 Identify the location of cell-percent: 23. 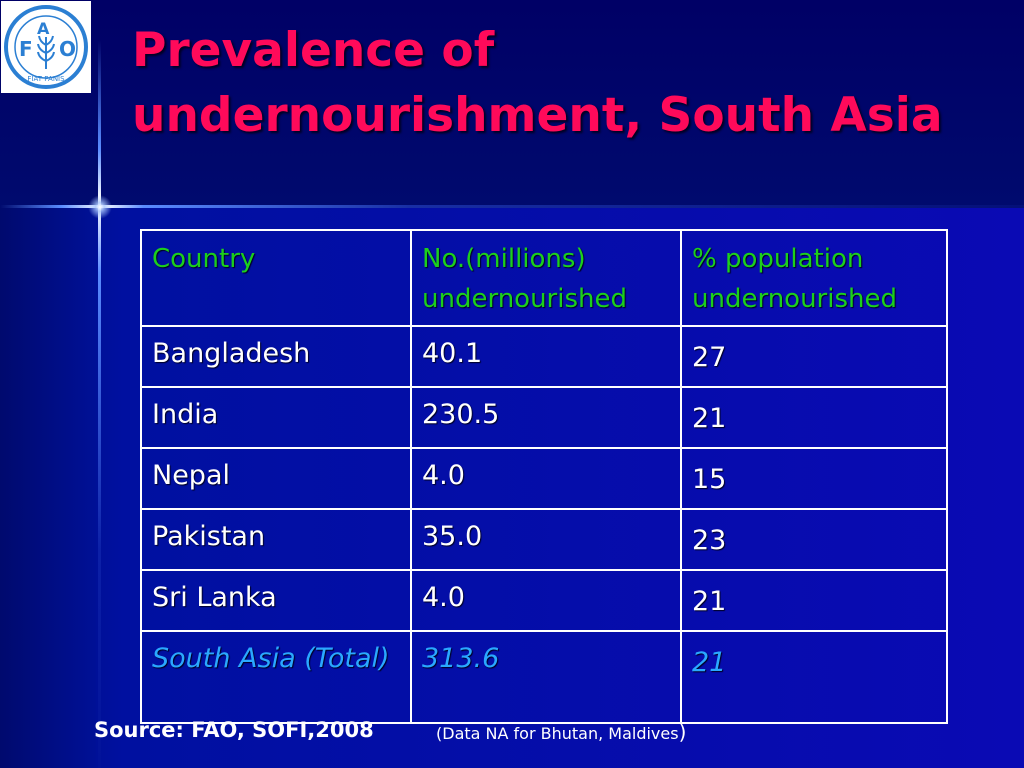
(814, 539).